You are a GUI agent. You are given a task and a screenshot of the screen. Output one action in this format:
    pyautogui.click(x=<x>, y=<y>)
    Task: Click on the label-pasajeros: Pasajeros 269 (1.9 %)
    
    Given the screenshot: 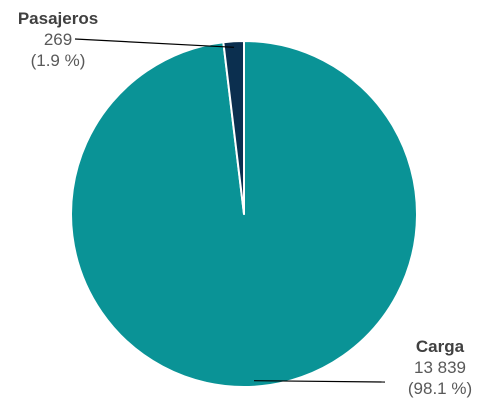 What is the action you would take?
    pyautogui.click(x=58, y=39)
    